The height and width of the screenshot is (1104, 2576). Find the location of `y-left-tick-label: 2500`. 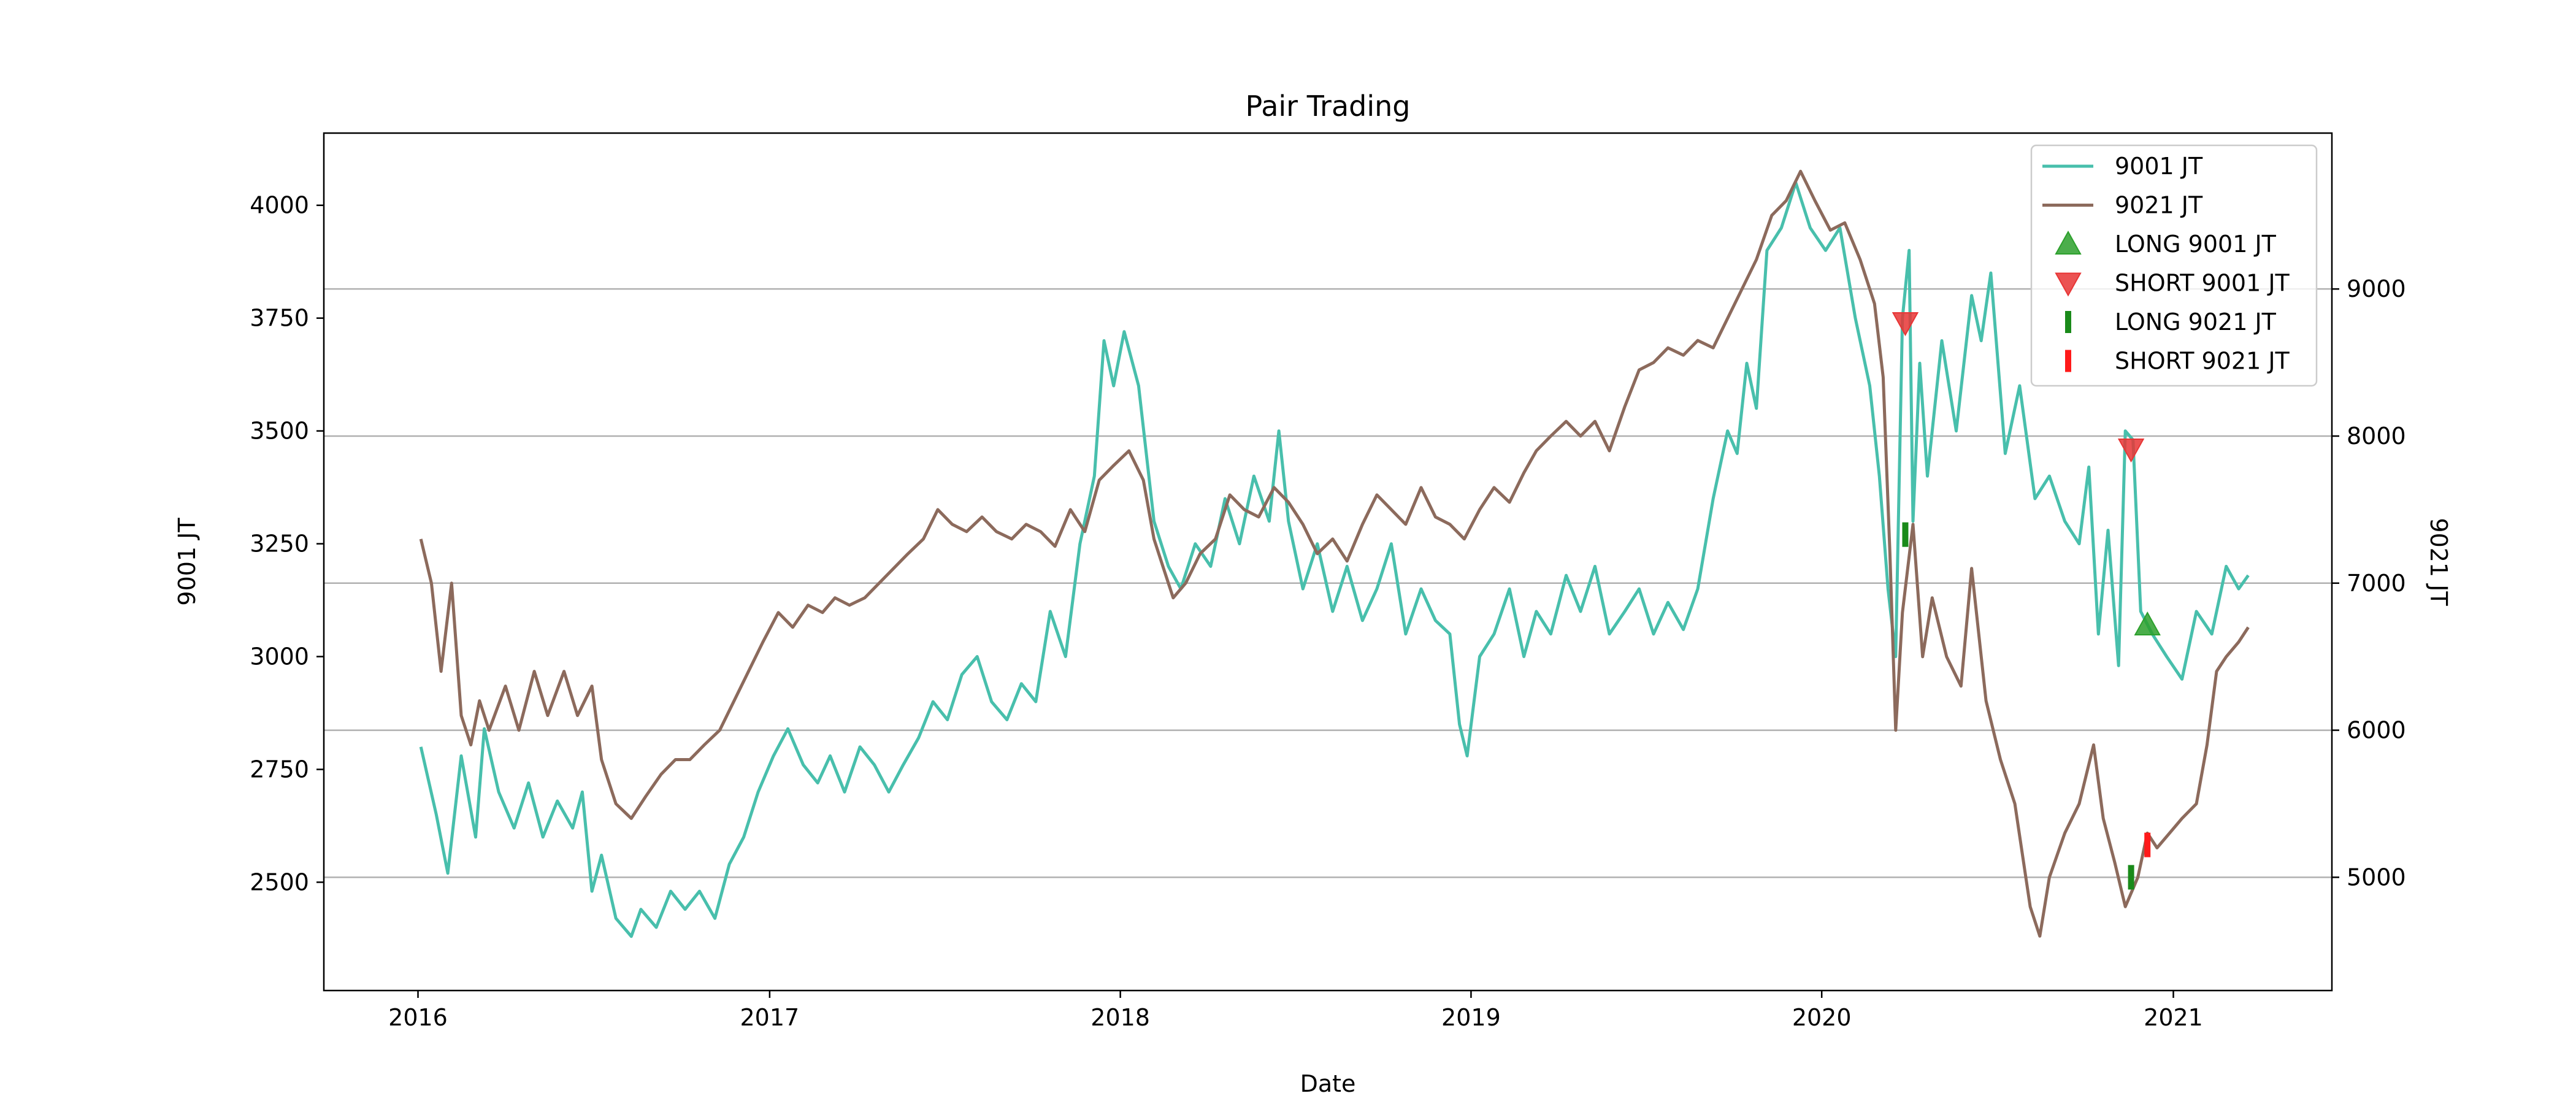

y-left-tick-label: 2500 is located at coordinates (279, 881).